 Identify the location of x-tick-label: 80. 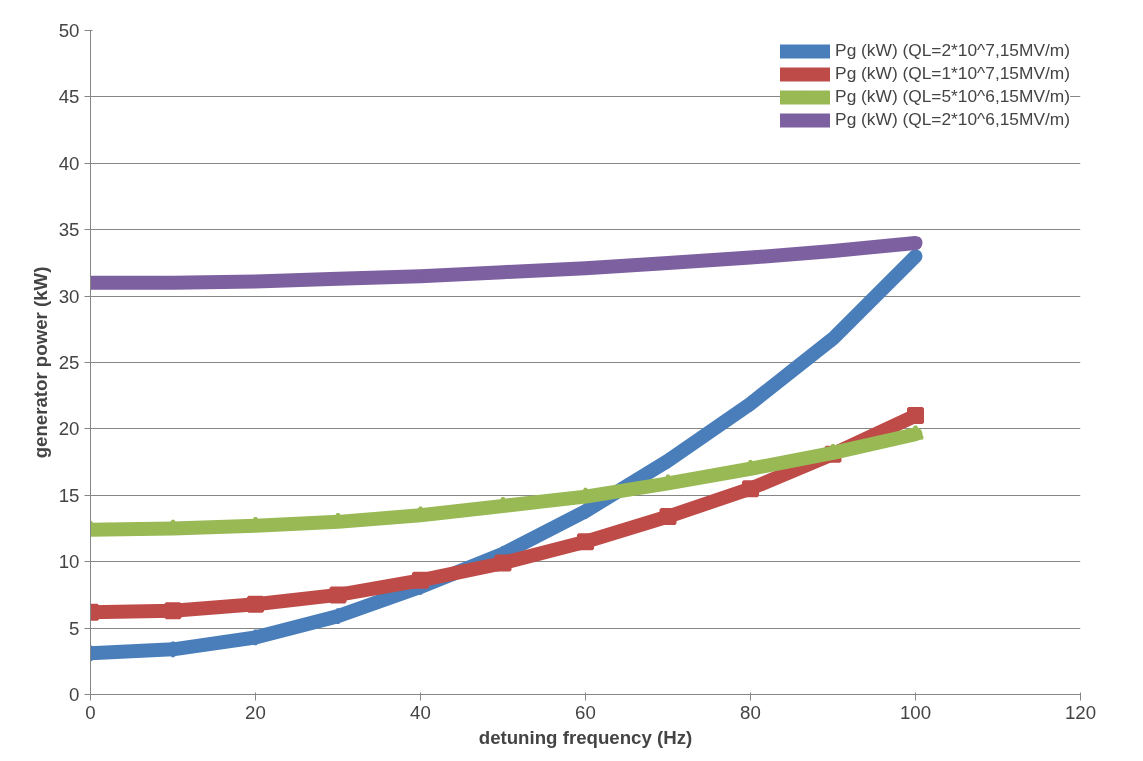
(750, 712).